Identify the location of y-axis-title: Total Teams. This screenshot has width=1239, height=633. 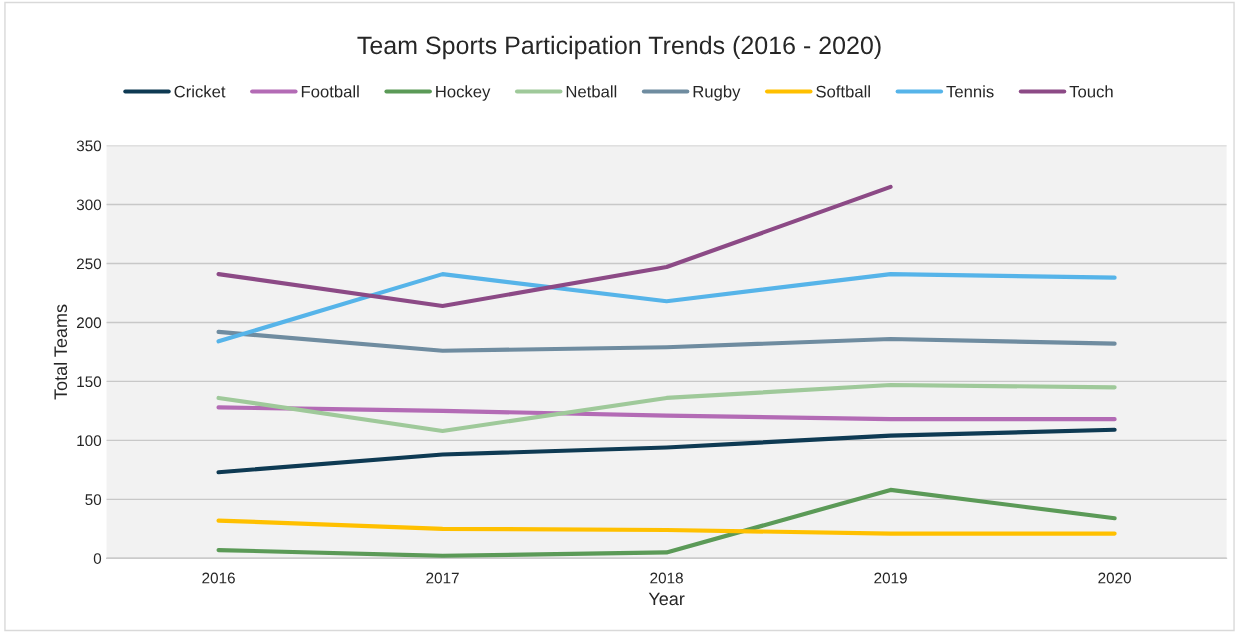
(60, 352).